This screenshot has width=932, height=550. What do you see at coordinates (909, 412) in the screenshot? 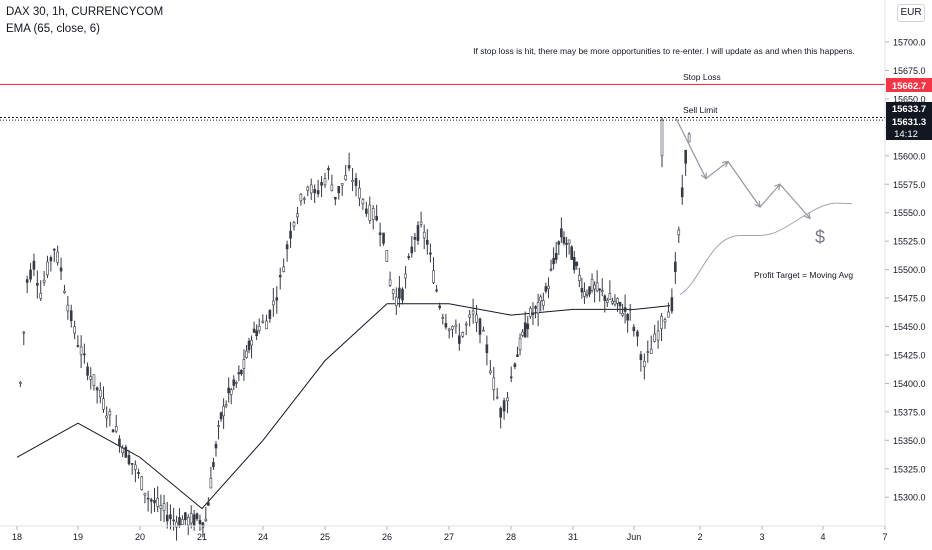
I see `y-tick-label: 15375.0` at bounding box center [909, 412].